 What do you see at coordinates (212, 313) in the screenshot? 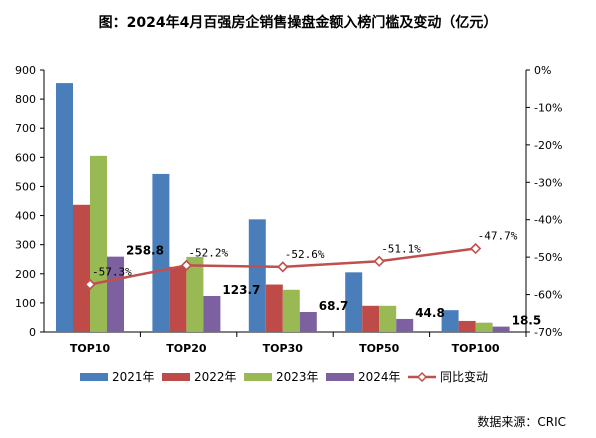
I see `bar-4-top20` at bounding box center [212, 313].